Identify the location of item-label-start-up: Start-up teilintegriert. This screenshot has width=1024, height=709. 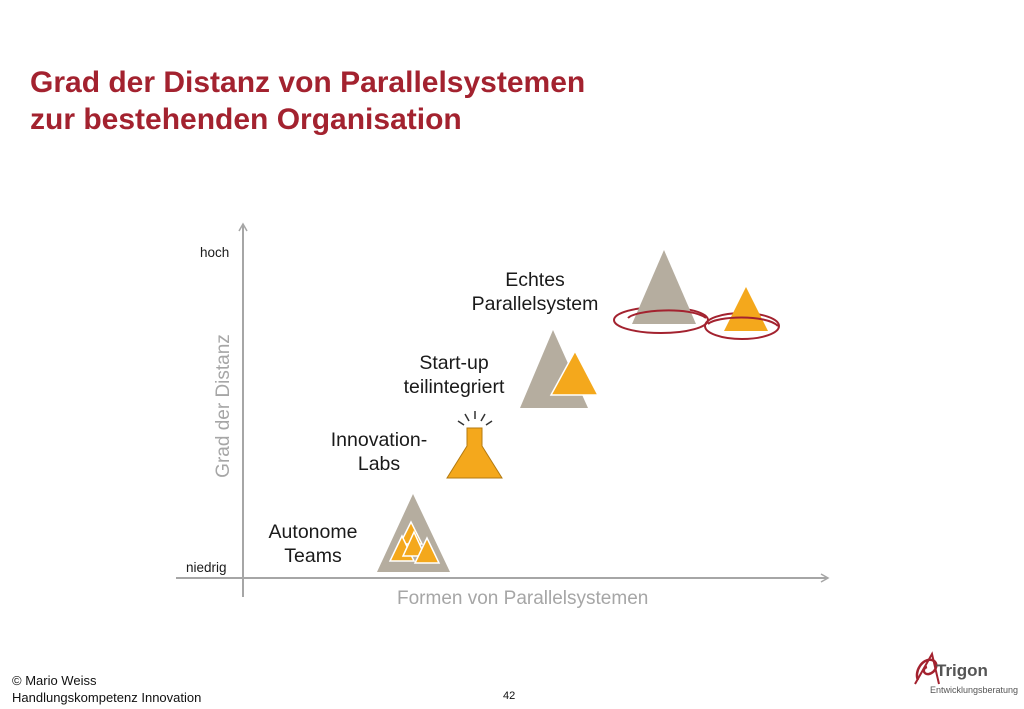
(454, 375).